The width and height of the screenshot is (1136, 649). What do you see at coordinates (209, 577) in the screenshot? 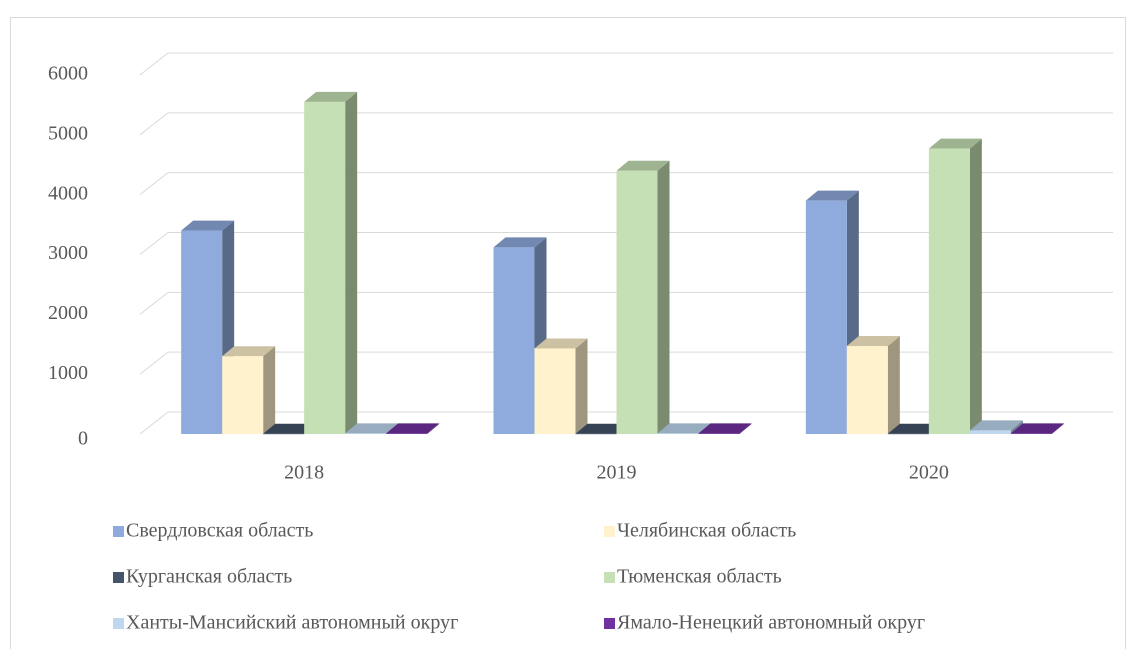
I see `legend-label: Курганская область` at bounding box center [209, 577].